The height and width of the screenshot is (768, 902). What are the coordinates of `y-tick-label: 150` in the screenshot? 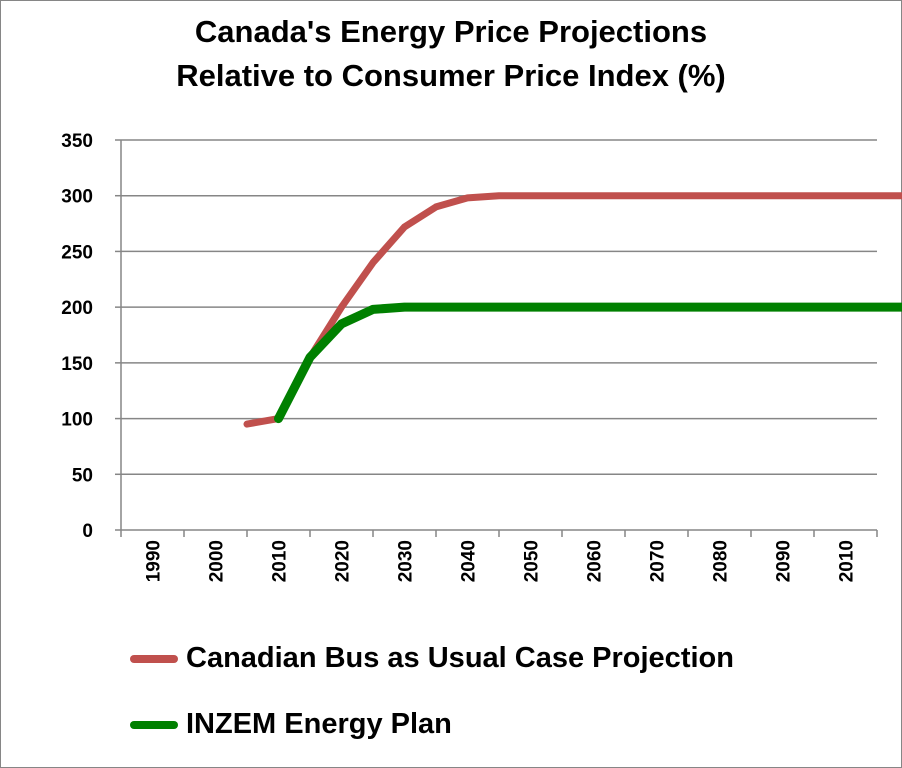 It's located at (77, 364).